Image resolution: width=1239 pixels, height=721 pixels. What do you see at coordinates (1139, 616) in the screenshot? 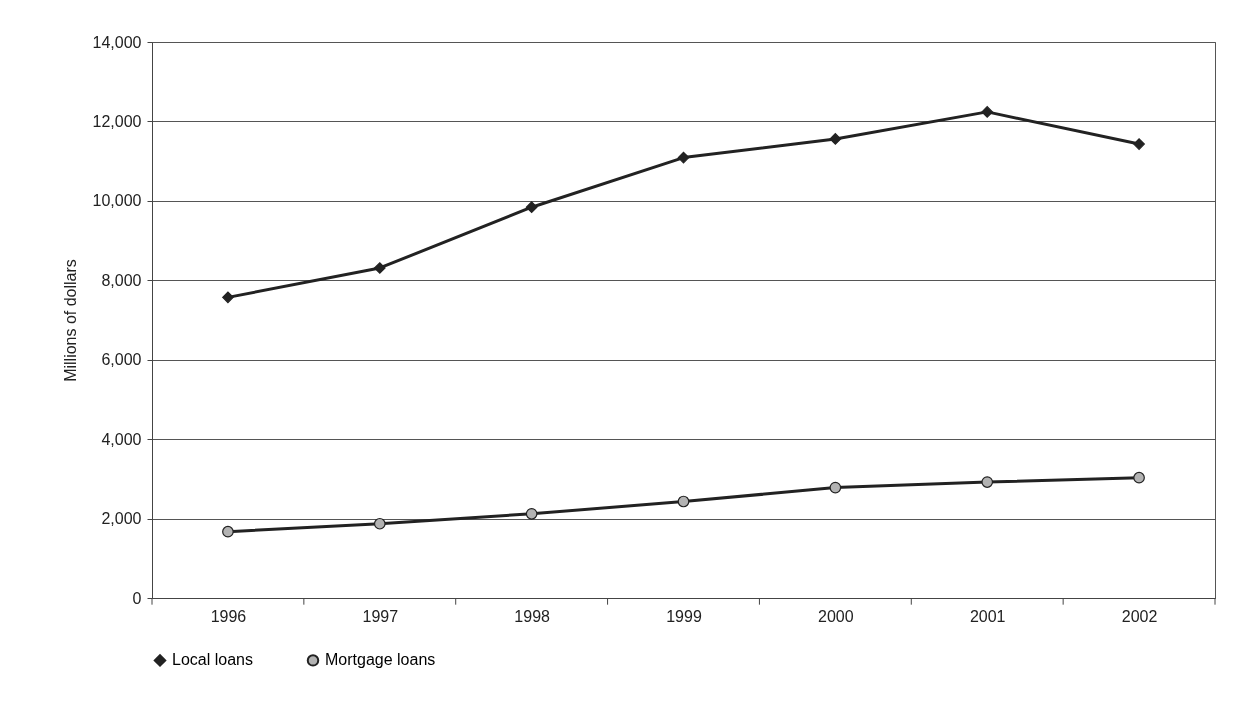
I see `x-tick-label: 2002` at bounding box center [1139, 616].